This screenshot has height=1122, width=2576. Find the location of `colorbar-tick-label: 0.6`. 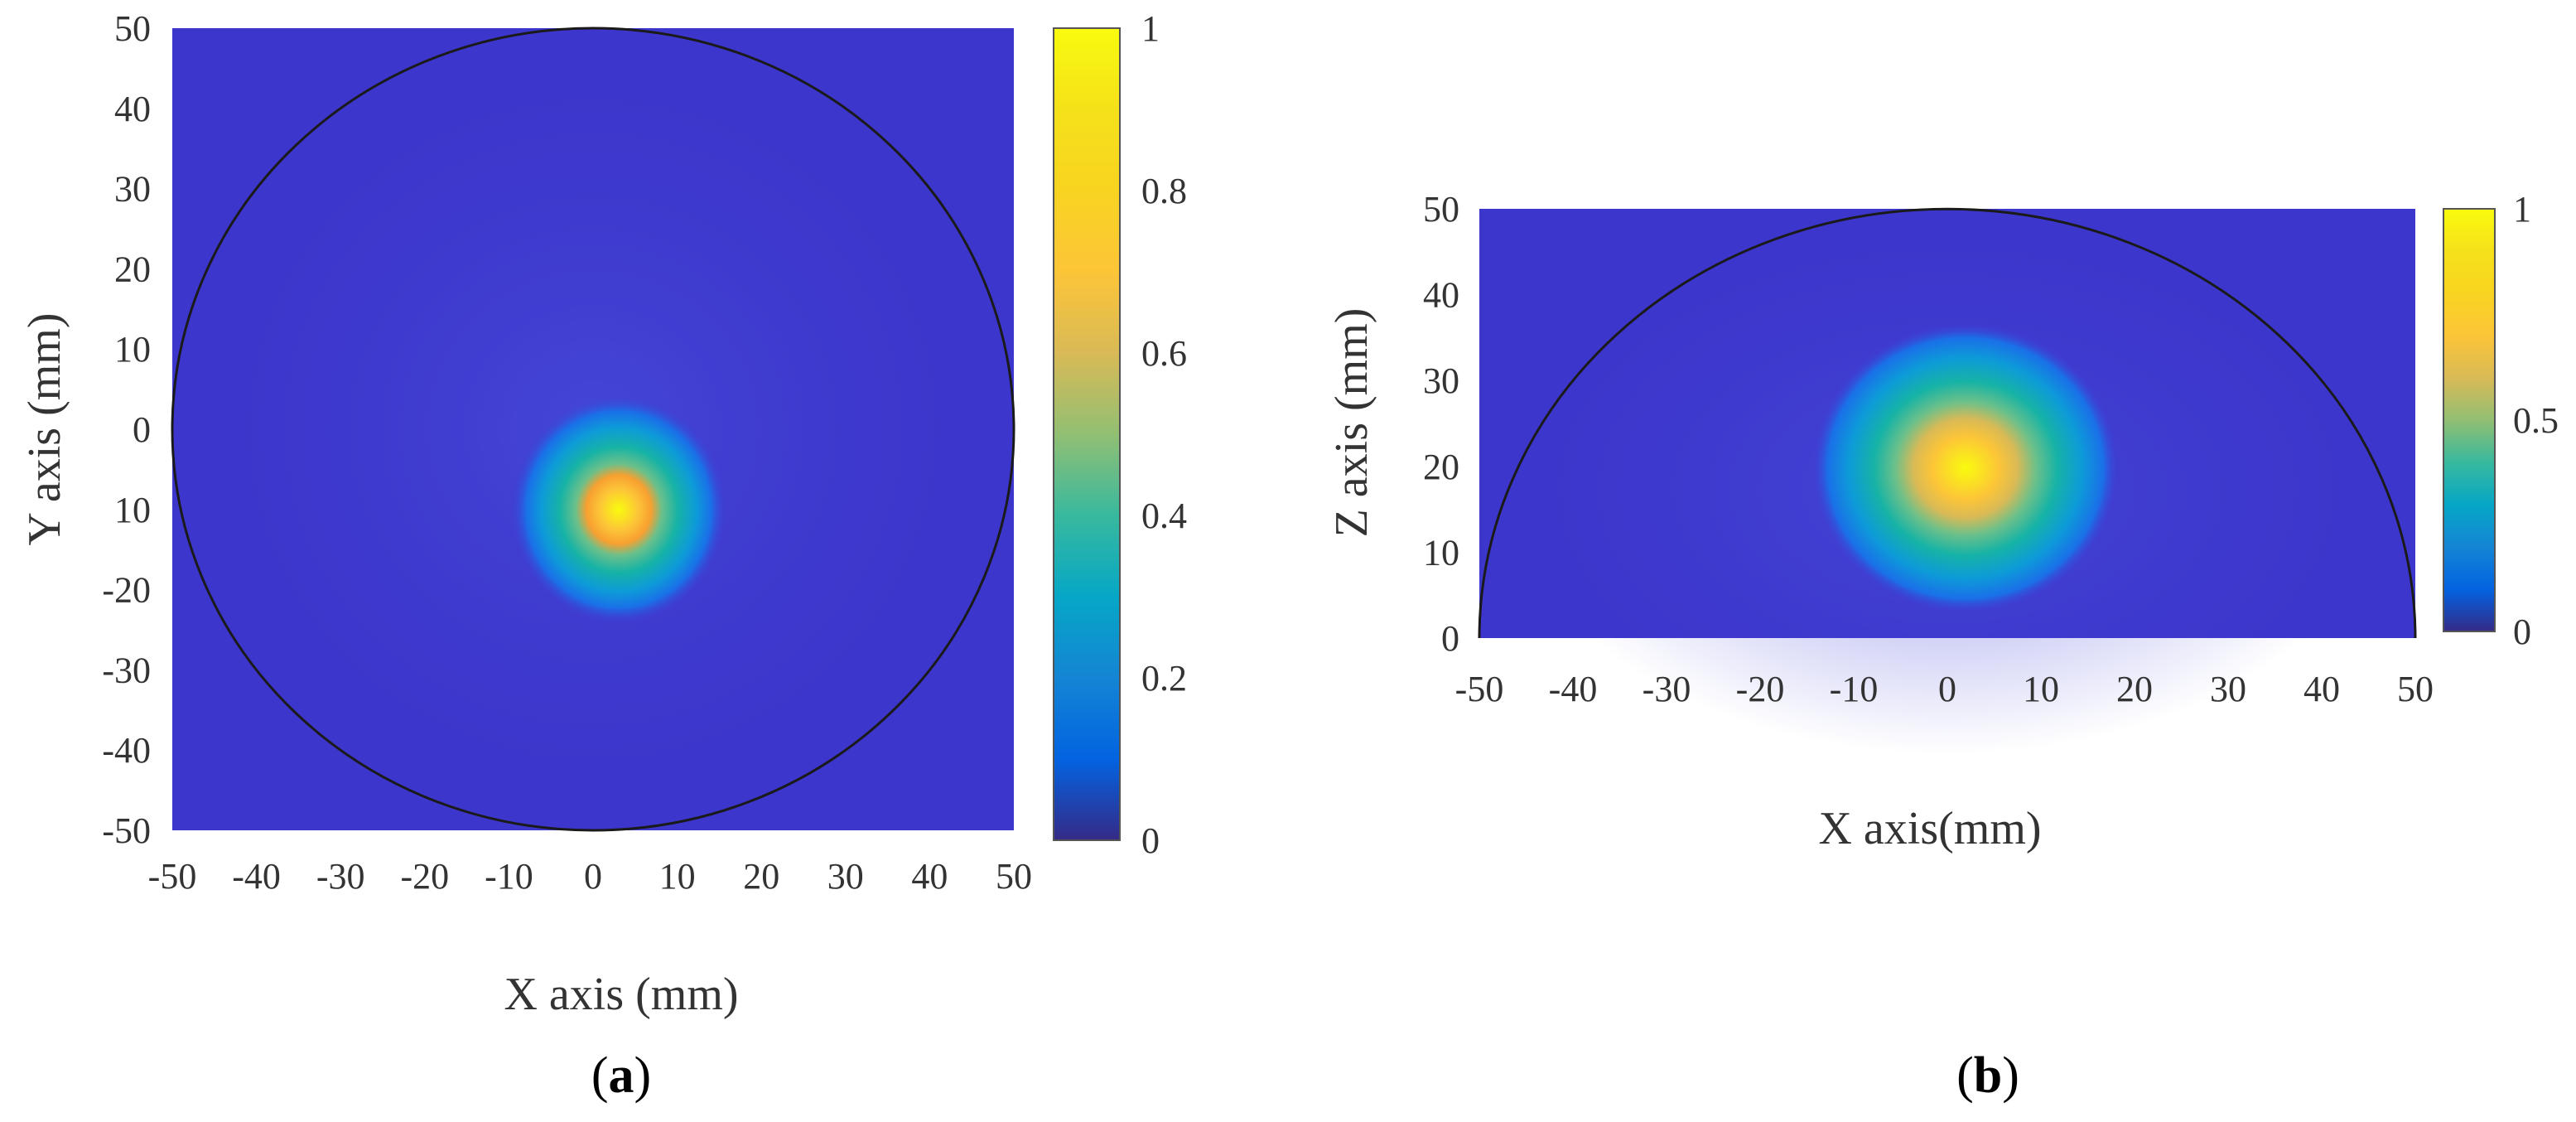

colorbar-tick-label: 0.6 is located at coordinates (1164, 353).